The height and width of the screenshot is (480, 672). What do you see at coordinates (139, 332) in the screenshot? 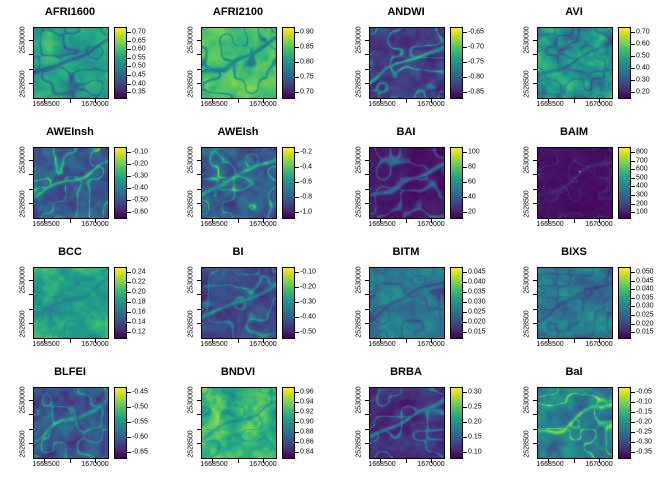
I see `colorbar-tick-label: 0.12` at bounding box center [139, 332].